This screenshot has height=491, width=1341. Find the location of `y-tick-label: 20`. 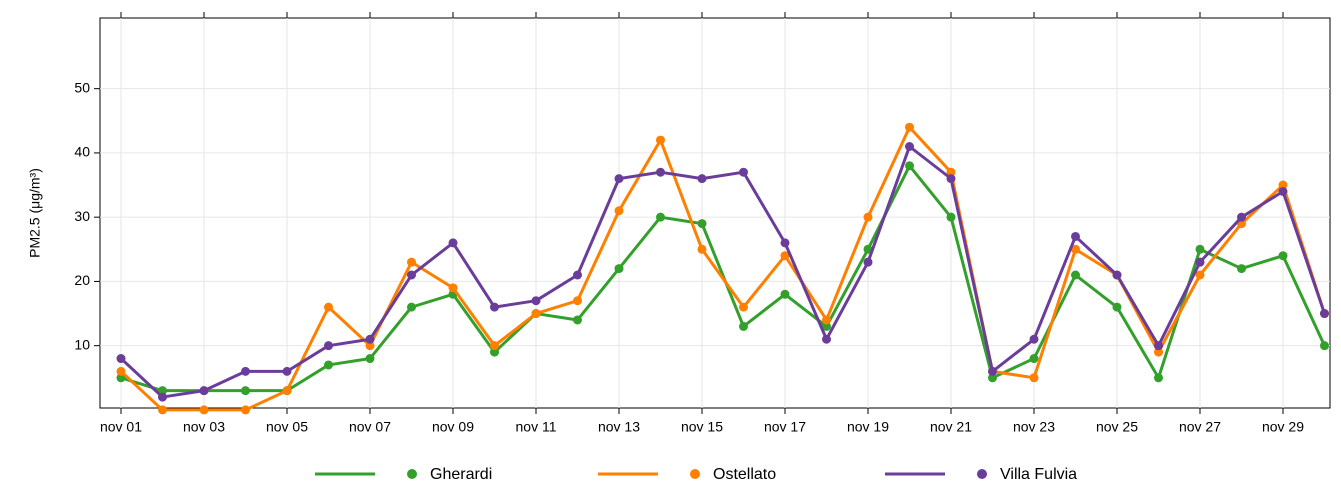

y-tick-label: 20 is located at coordinates (82, 280).